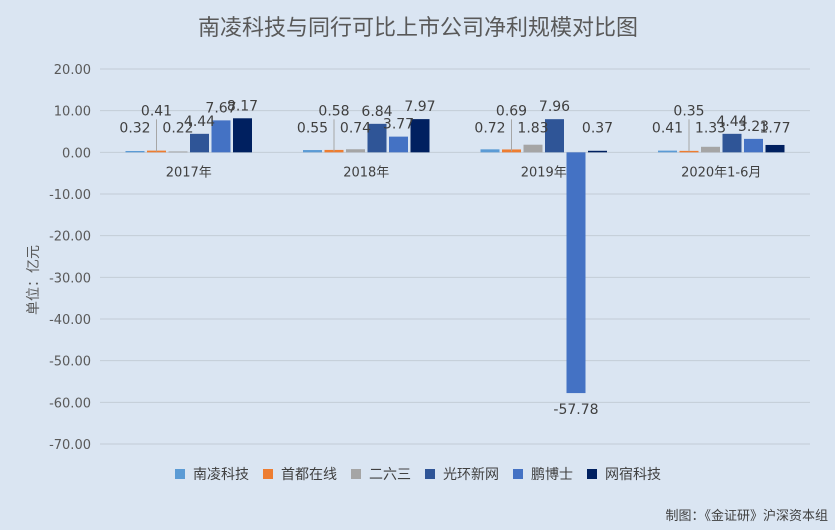  Describe the element at coordinates (552, 474) in the screenshot. I see `legend-label: 鹏博士` at that location.